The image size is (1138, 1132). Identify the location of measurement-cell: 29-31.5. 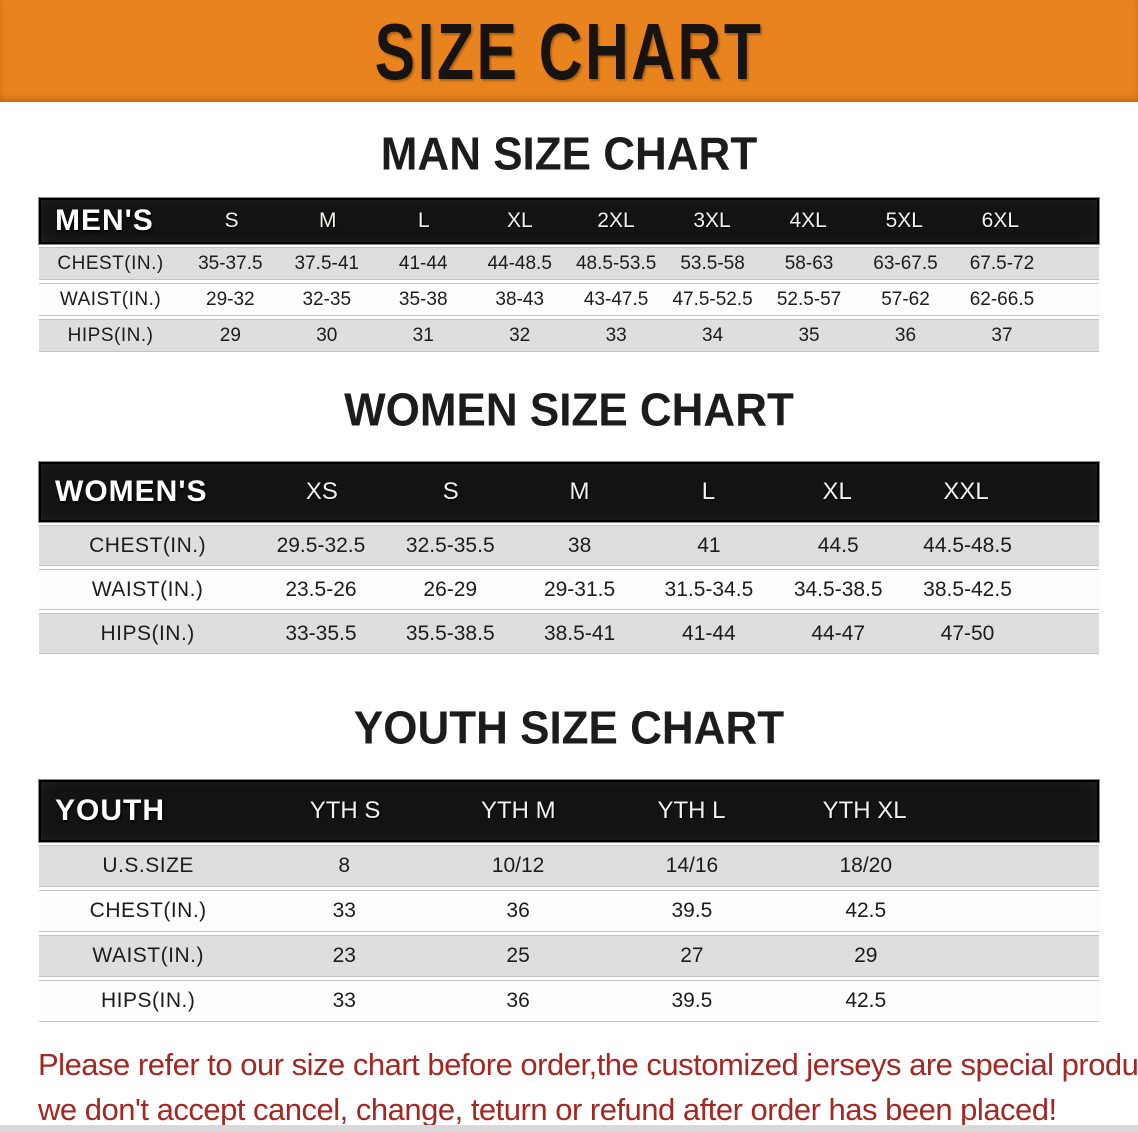
(579, 589).